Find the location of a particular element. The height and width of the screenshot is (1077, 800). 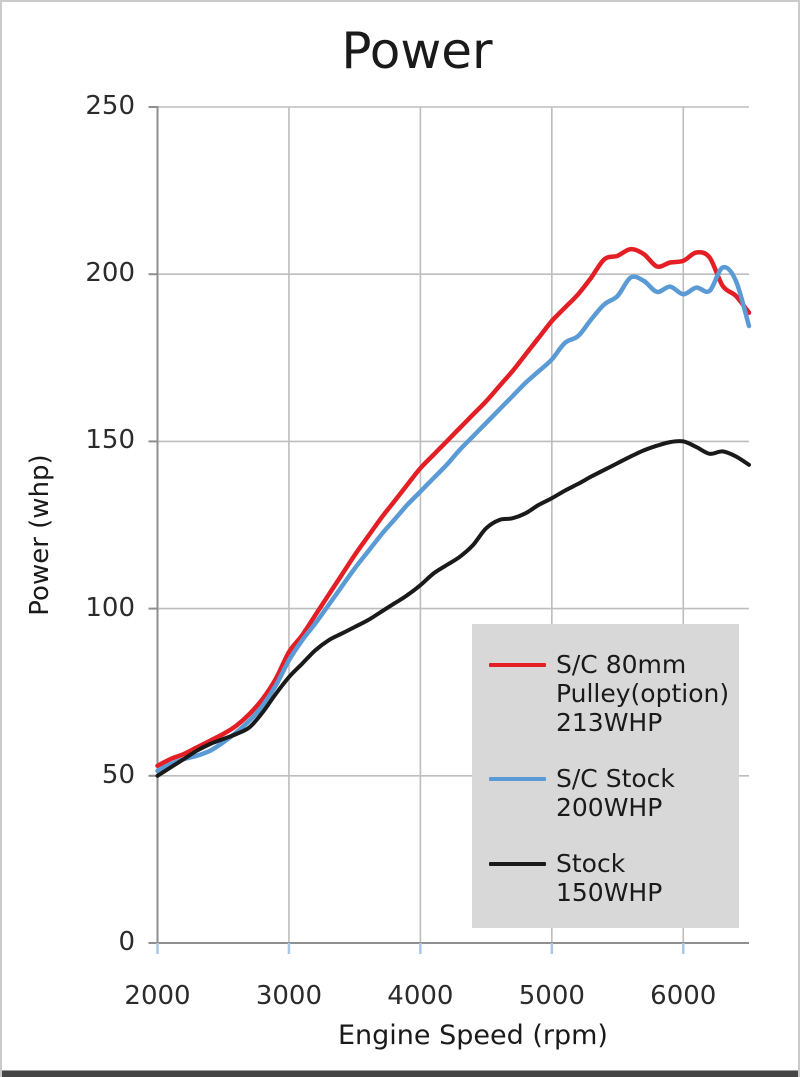

legend-label-line: S/C Stock is located at coordinates (615, 778).